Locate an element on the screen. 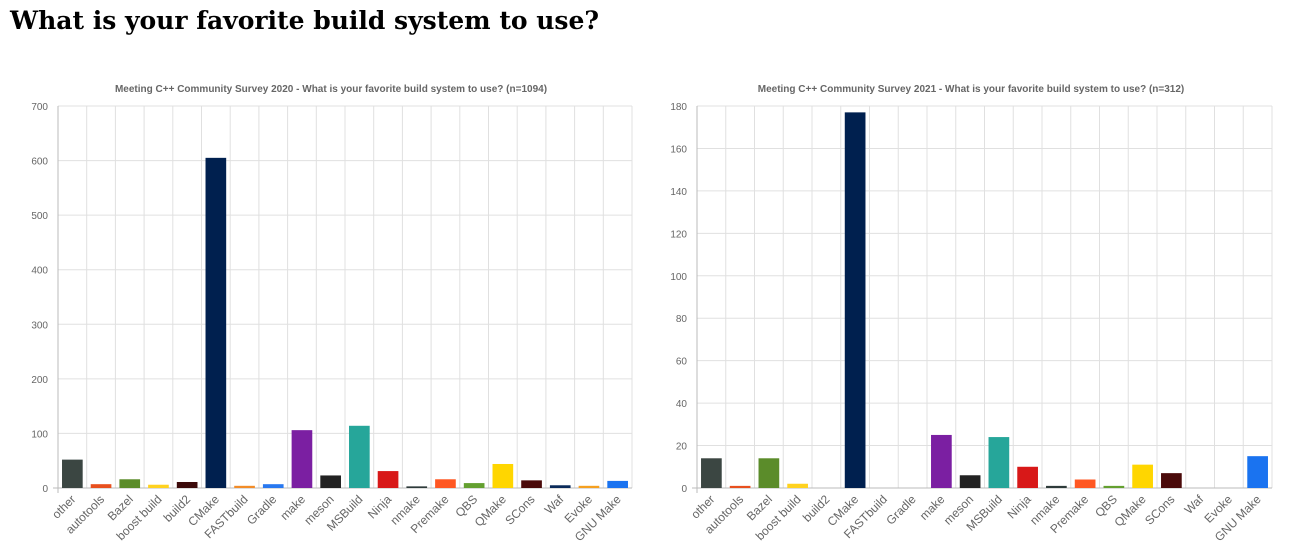 The height and width of the screenshot is (551, 1298). y-tick-label: 40 is located at coordinates (682, 404).